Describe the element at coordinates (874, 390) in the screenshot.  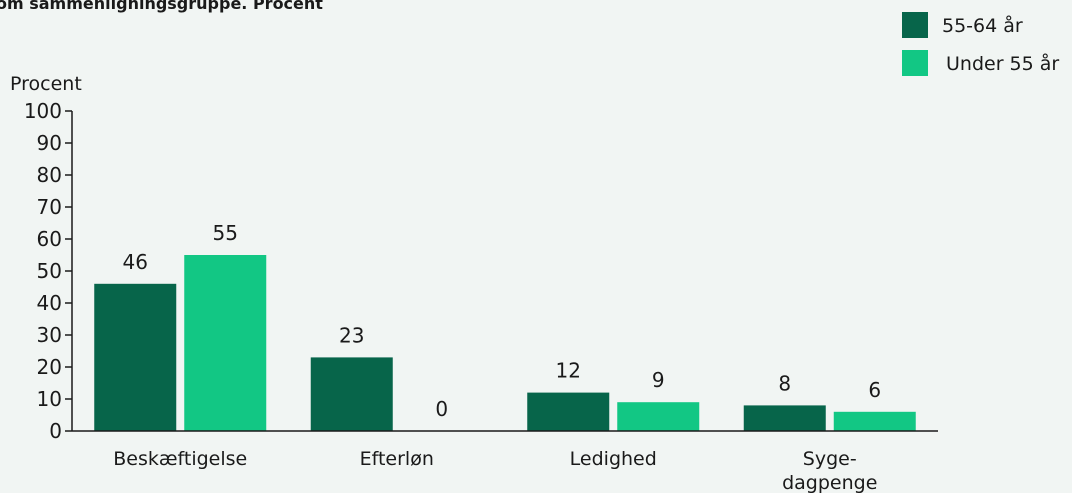
I see `data-label: 6` at that location.